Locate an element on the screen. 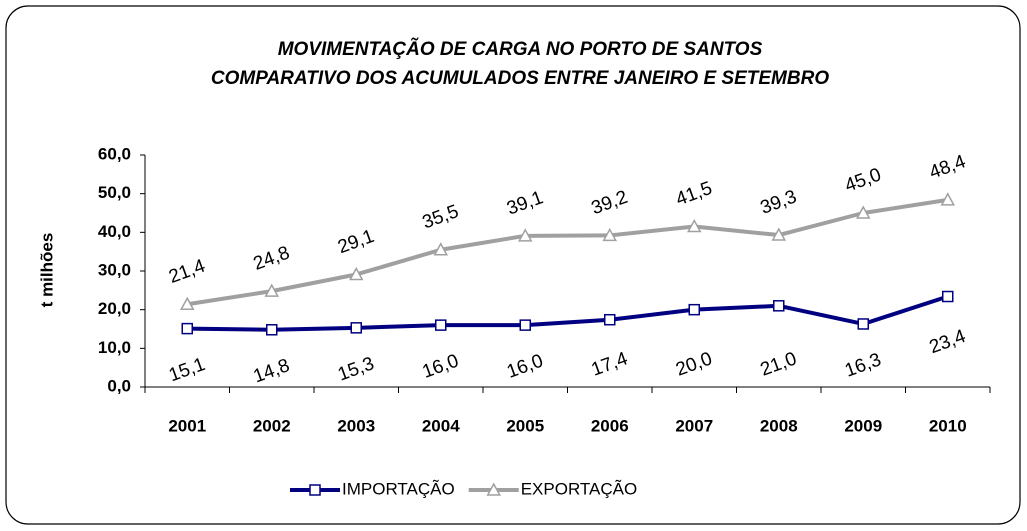 Image resolution: width=1027 pixels, height=531 pixels. y-tick-label: 60,0 is located at coordinates (114, 153).